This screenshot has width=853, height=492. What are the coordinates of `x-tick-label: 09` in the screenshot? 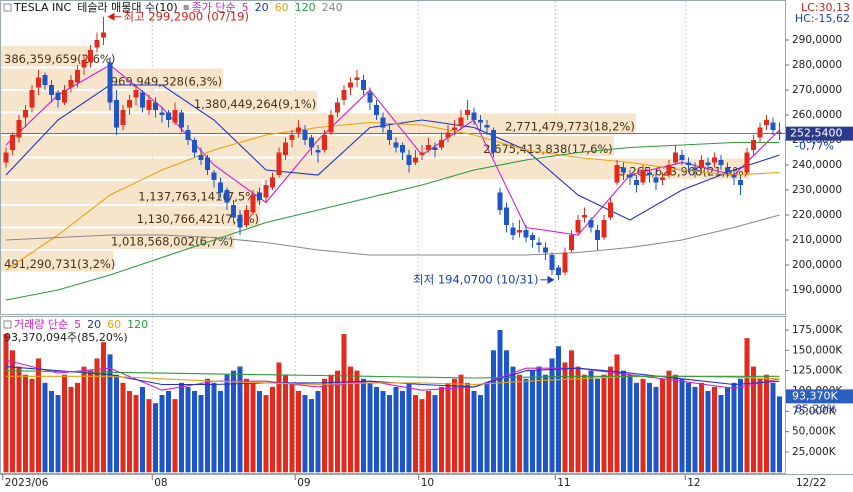 It's located at (303, 483).